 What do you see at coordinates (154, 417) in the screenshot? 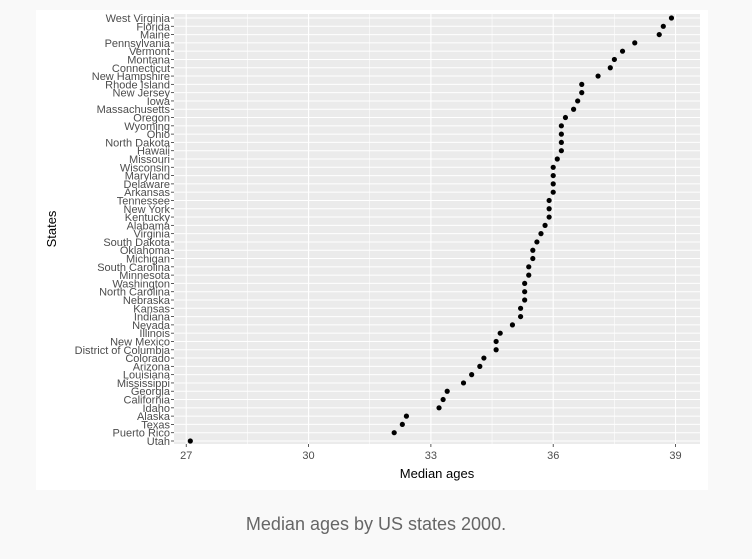
I see `y-tick-label: Alaska` at bounding box center [154, 417].